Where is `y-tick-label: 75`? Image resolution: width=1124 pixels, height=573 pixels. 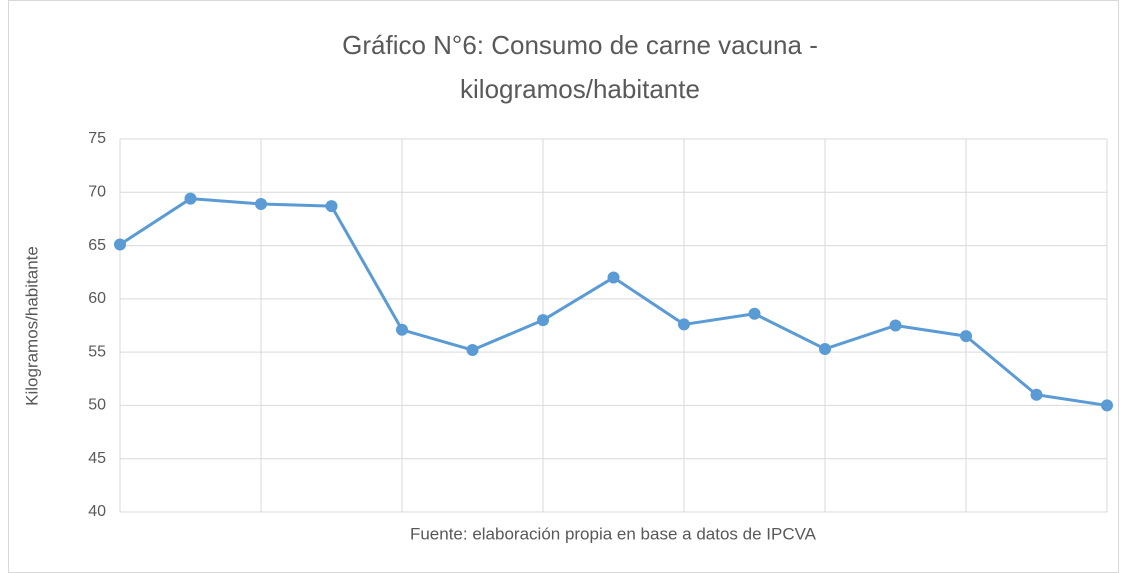
y-tick-label: 75 is located at coordinates (97, 138).